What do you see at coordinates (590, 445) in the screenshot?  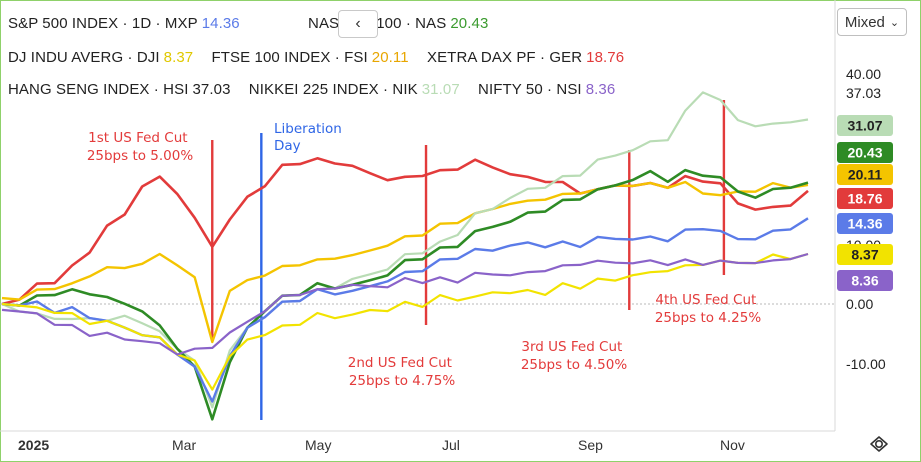 I see `x-tick-label: Sep` at bounding box center [590, 445].